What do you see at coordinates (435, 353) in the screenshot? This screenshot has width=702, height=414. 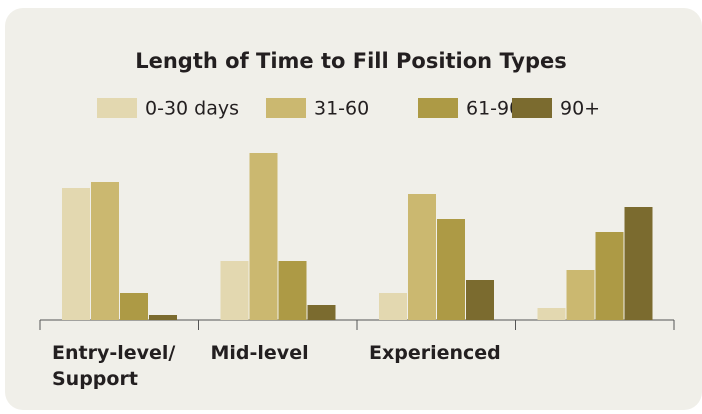 I see `x-tick-label: Experienced` at bounding box center [435, 353].